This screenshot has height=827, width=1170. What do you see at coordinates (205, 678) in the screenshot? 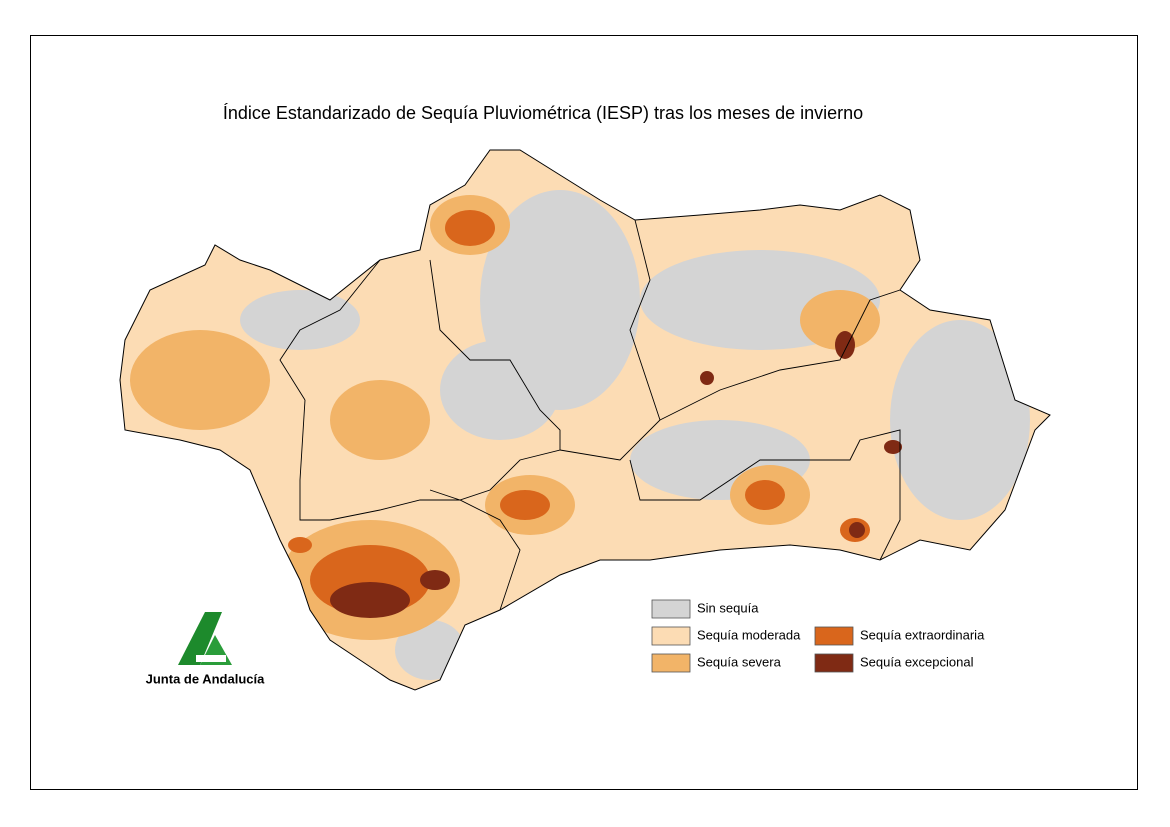
I see `logo-text: Junta de Andalucía` at bounding box center [205, 678].